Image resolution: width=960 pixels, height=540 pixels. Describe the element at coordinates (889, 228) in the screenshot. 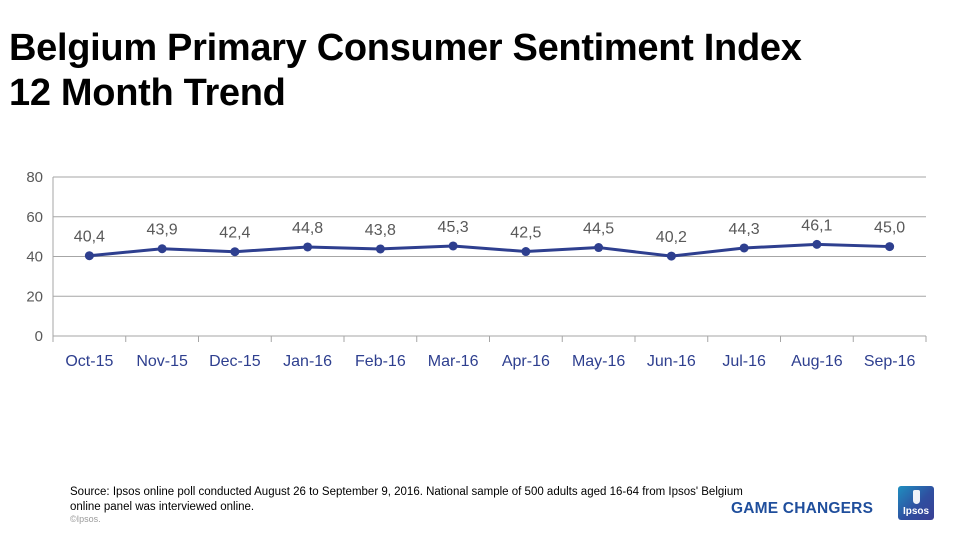

I see `data-label-sep-16: 45,0` at that location.